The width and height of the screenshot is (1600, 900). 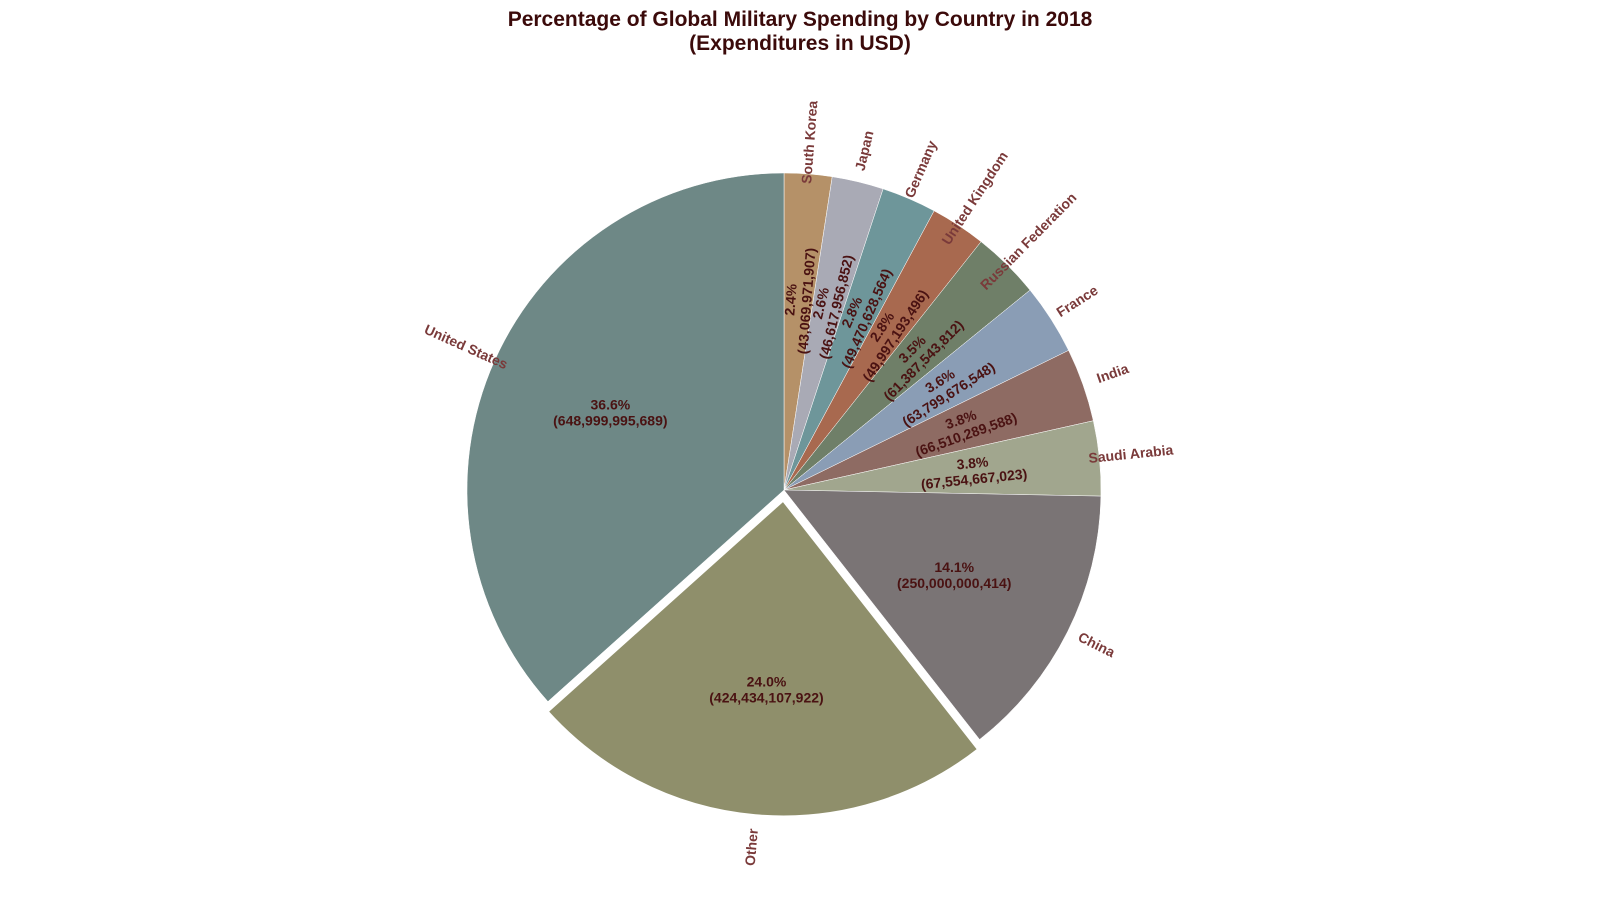 I want to click on slice-label-india: India, so click(x=1112, y=373).